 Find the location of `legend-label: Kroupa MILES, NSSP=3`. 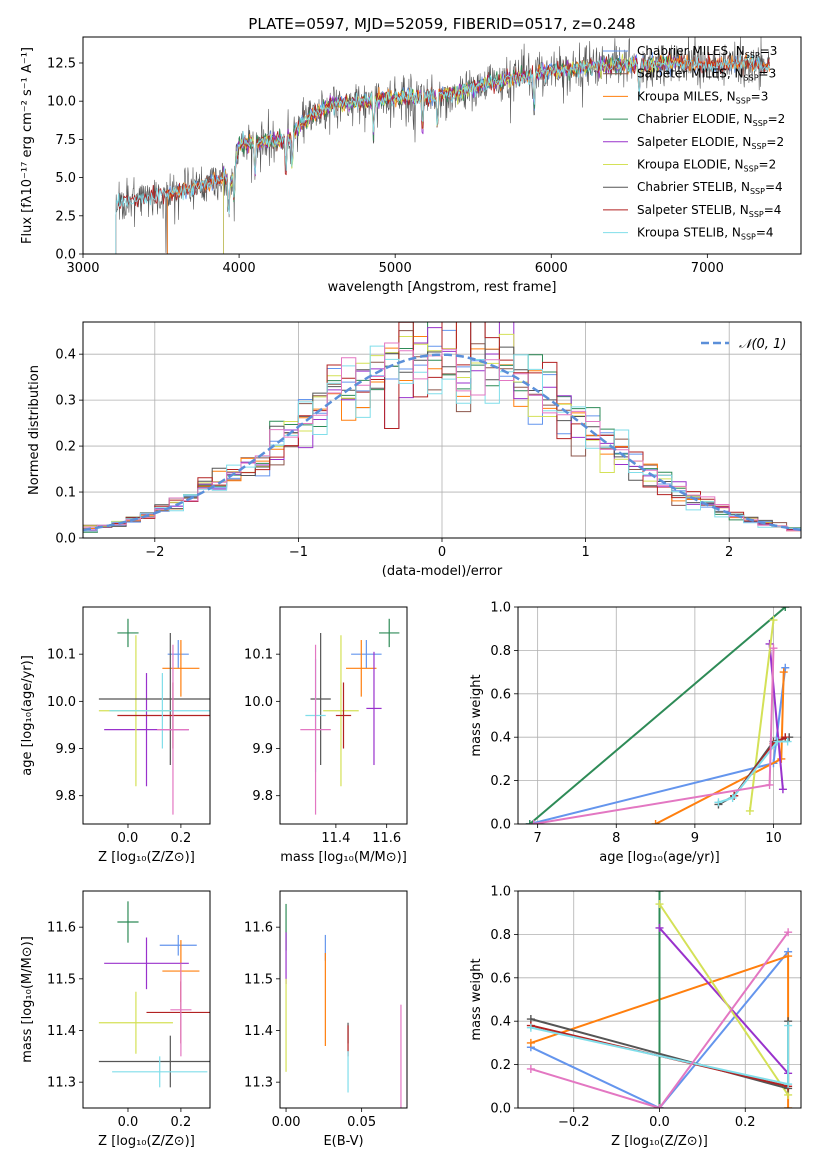

legend-label: Kroupa MILES, NSSP=3 is located at coordinates (702, 97).